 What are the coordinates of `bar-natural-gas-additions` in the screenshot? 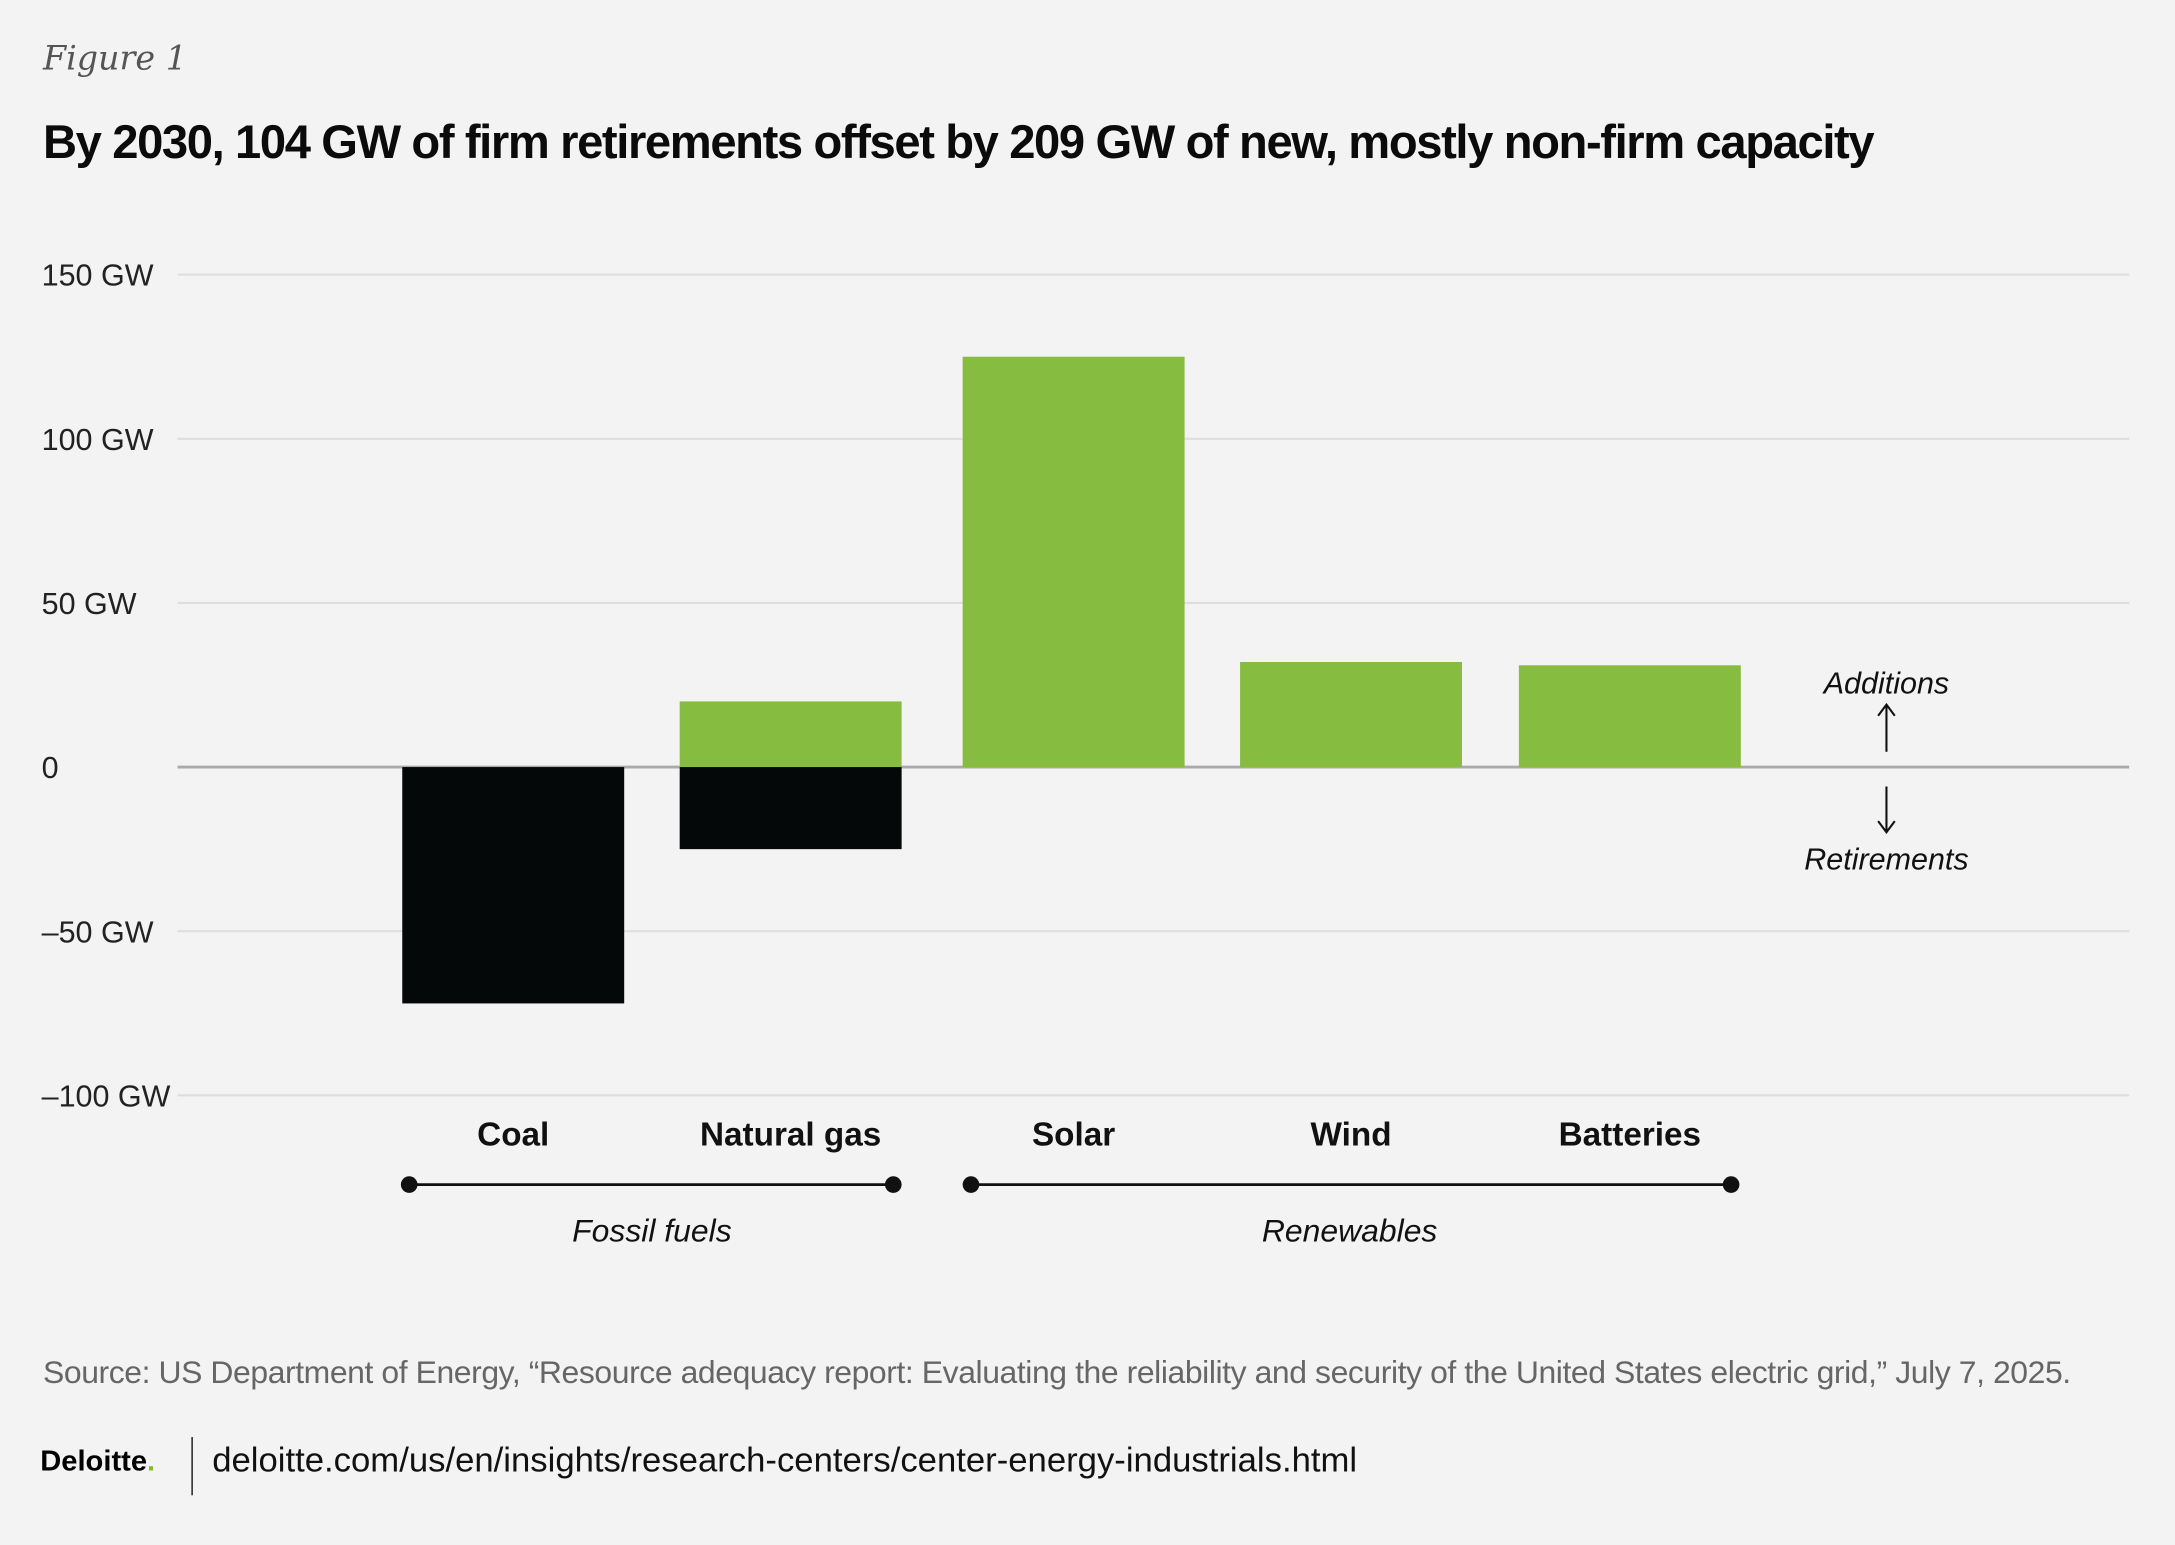 It's located at (790, 734).